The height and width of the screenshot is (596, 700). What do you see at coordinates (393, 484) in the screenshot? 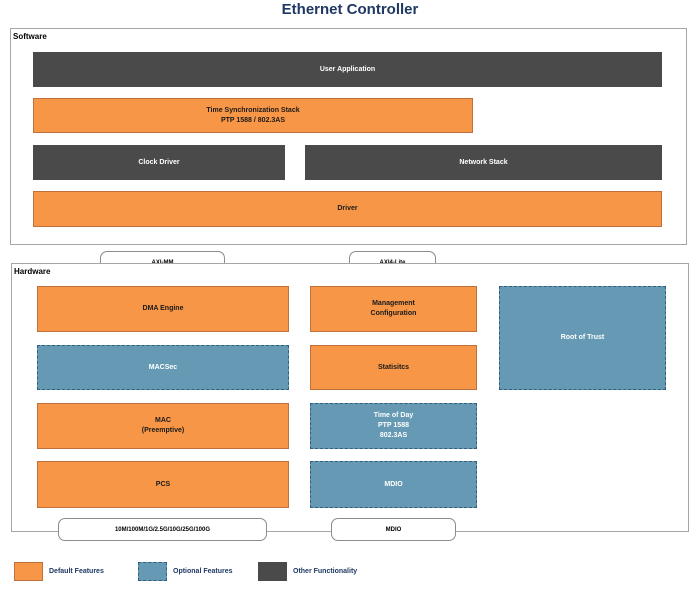
I see `mdio-block: MDIO` at bounding box center [393, 484].